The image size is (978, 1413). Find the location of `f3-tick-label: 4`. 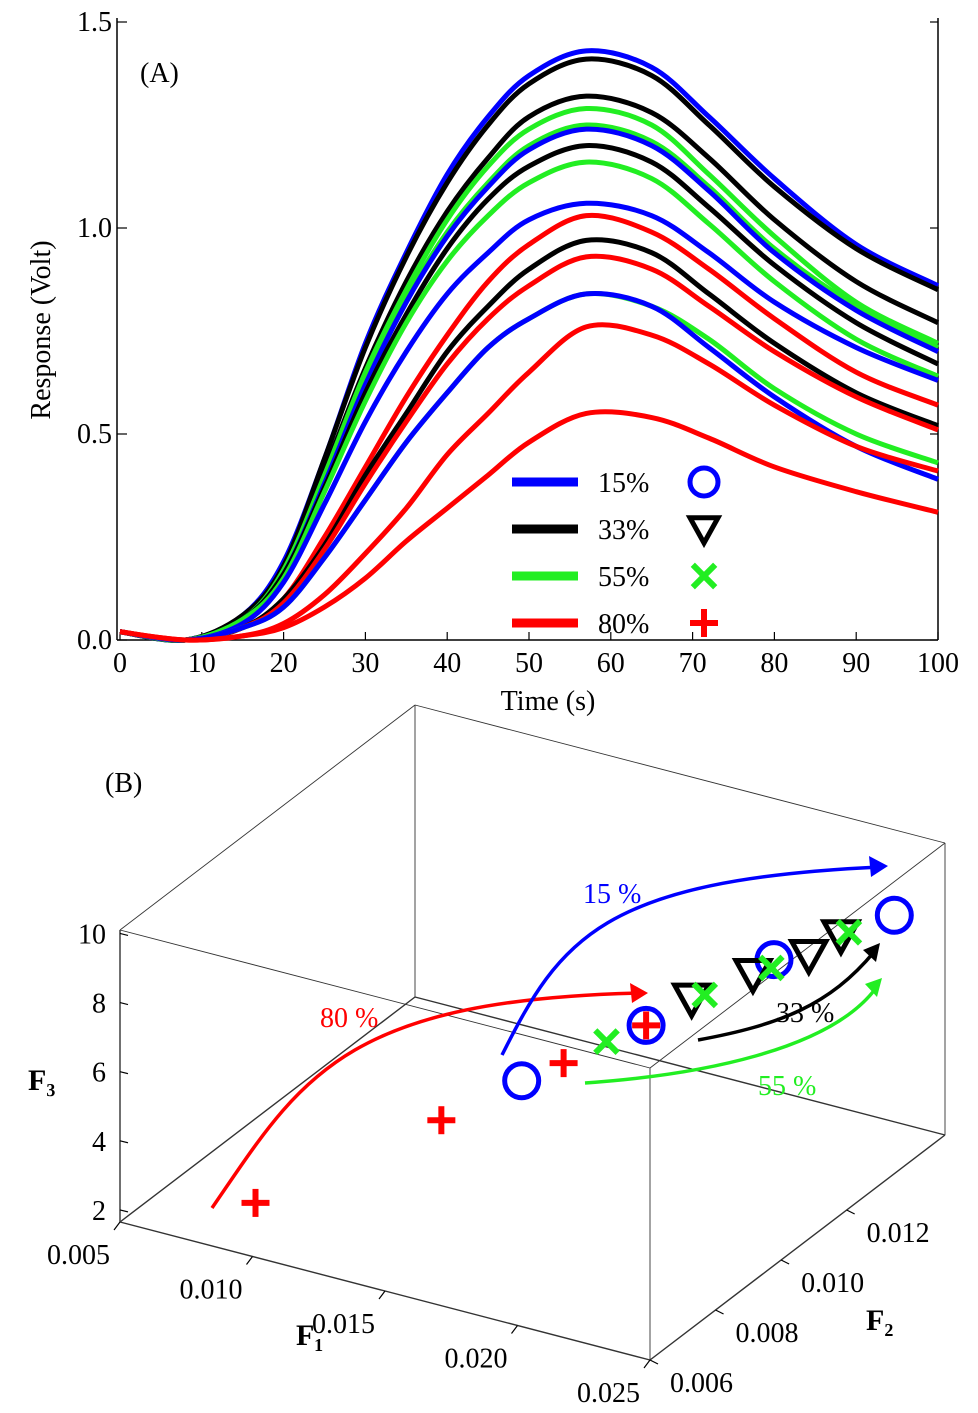

f3-tick-label: 4 is located at coordinates (99, 1142).